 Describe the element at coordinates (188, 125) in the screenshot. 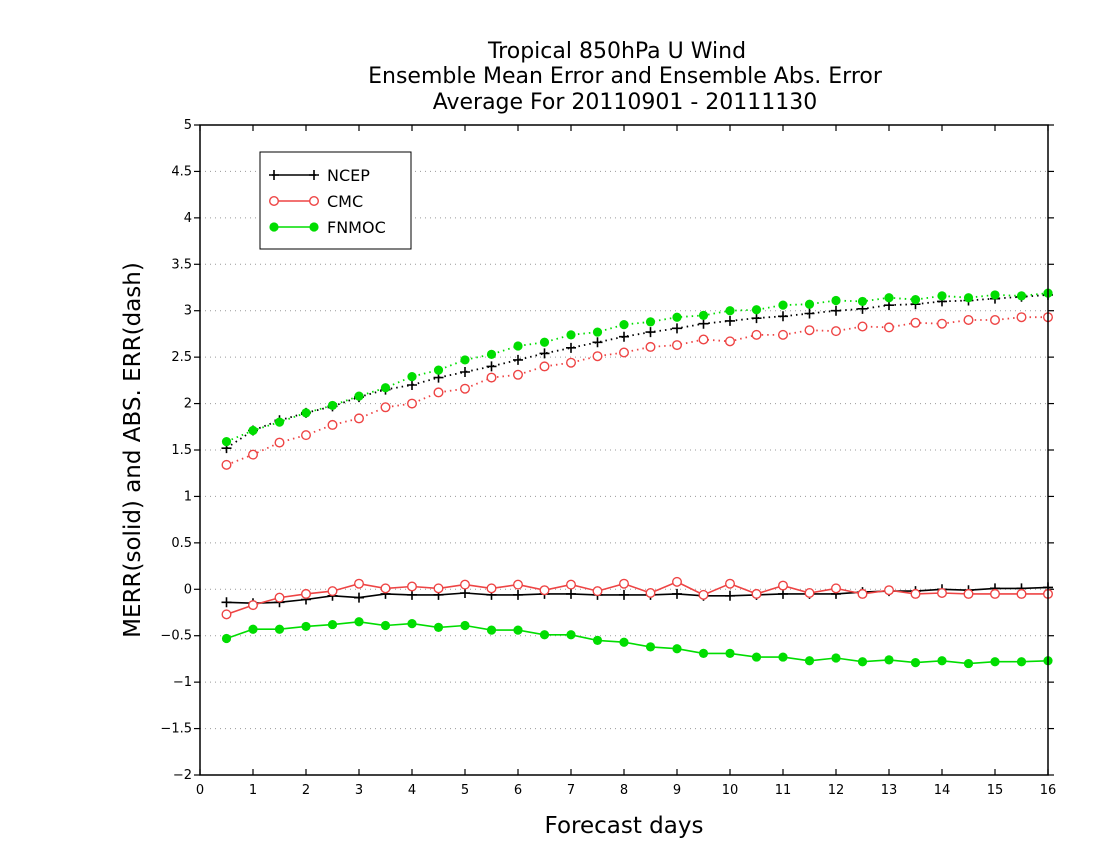

I see `y-tick-label: 5` at that location.